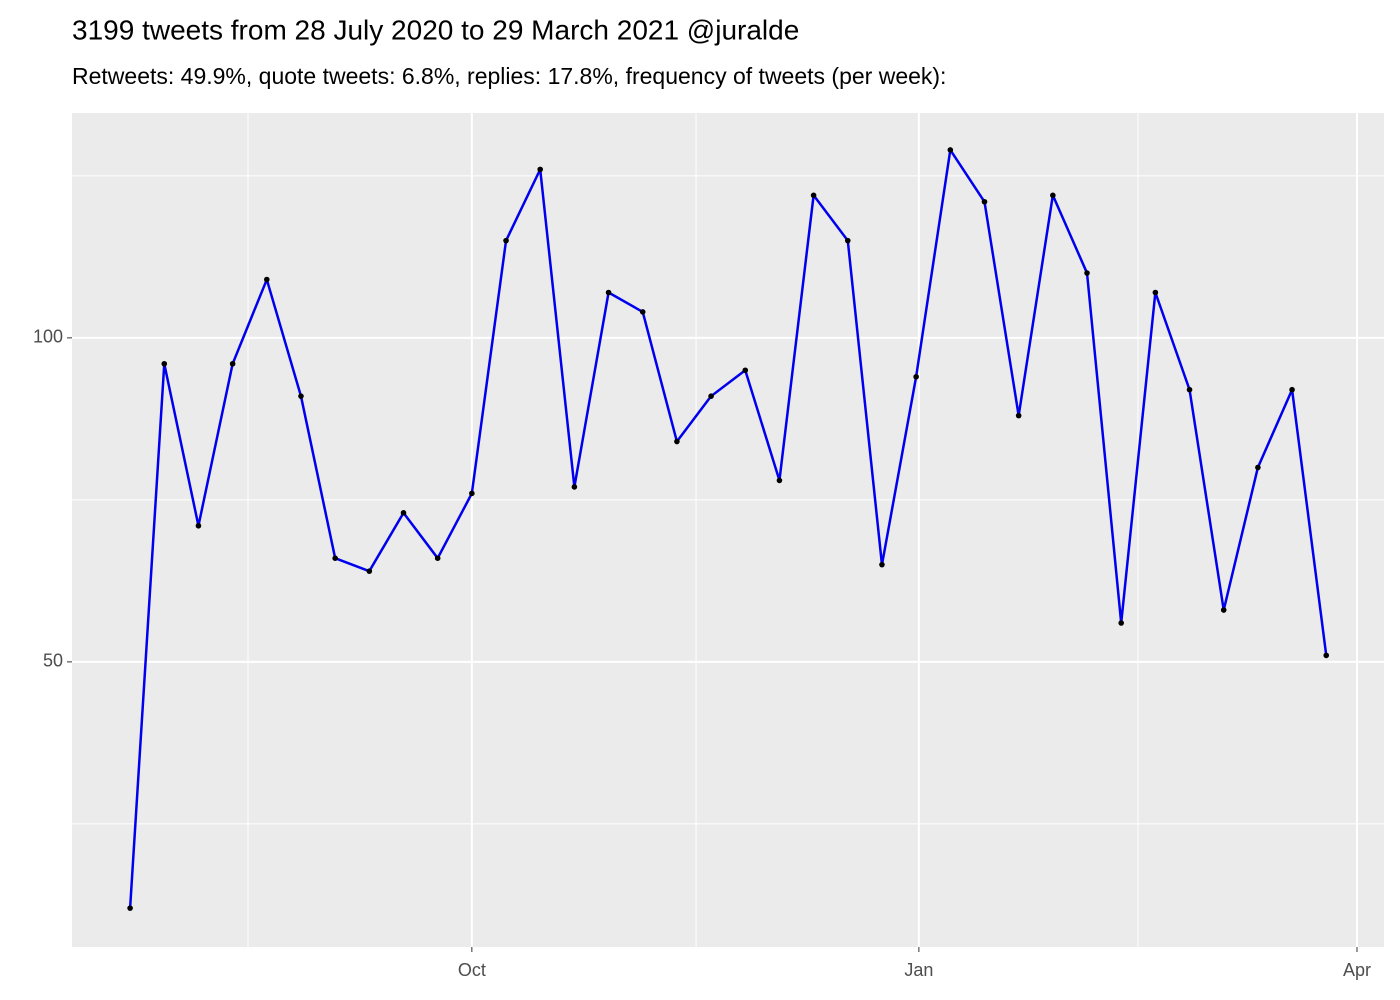 The image size is (1400, 1000). I want to click on x-tick-label: Jan, so click(918, 970).